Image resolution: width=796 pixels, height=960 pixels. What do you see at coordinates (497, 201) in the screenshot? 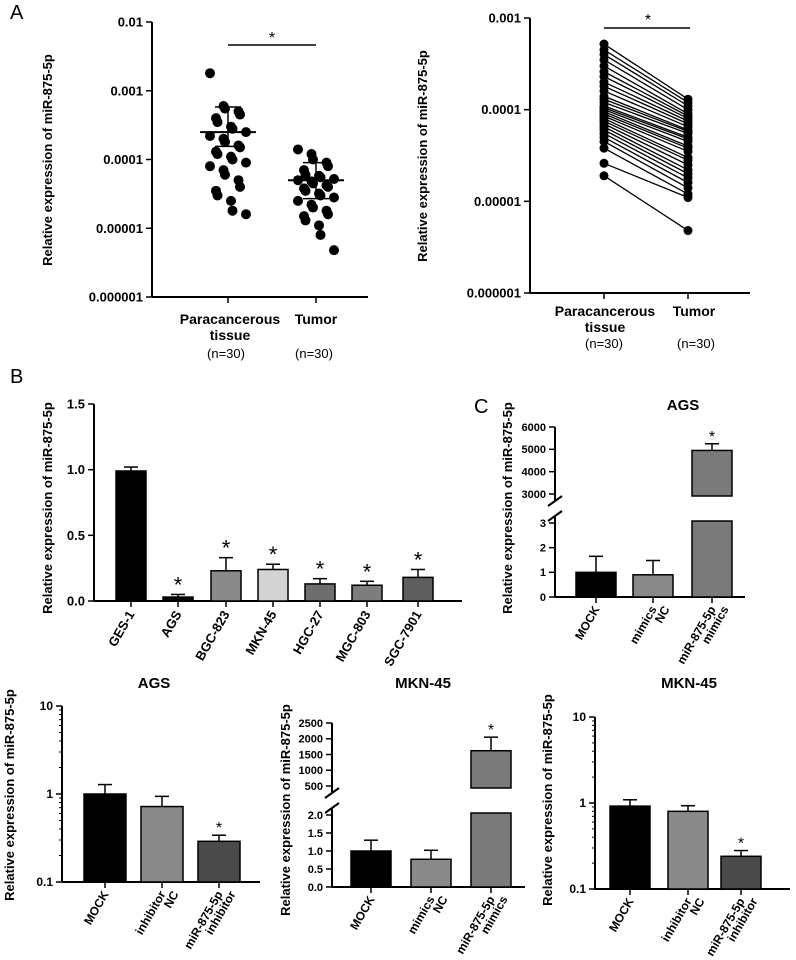
I see `y-tick-label: 0.00001` at bounding box center [497, 201].